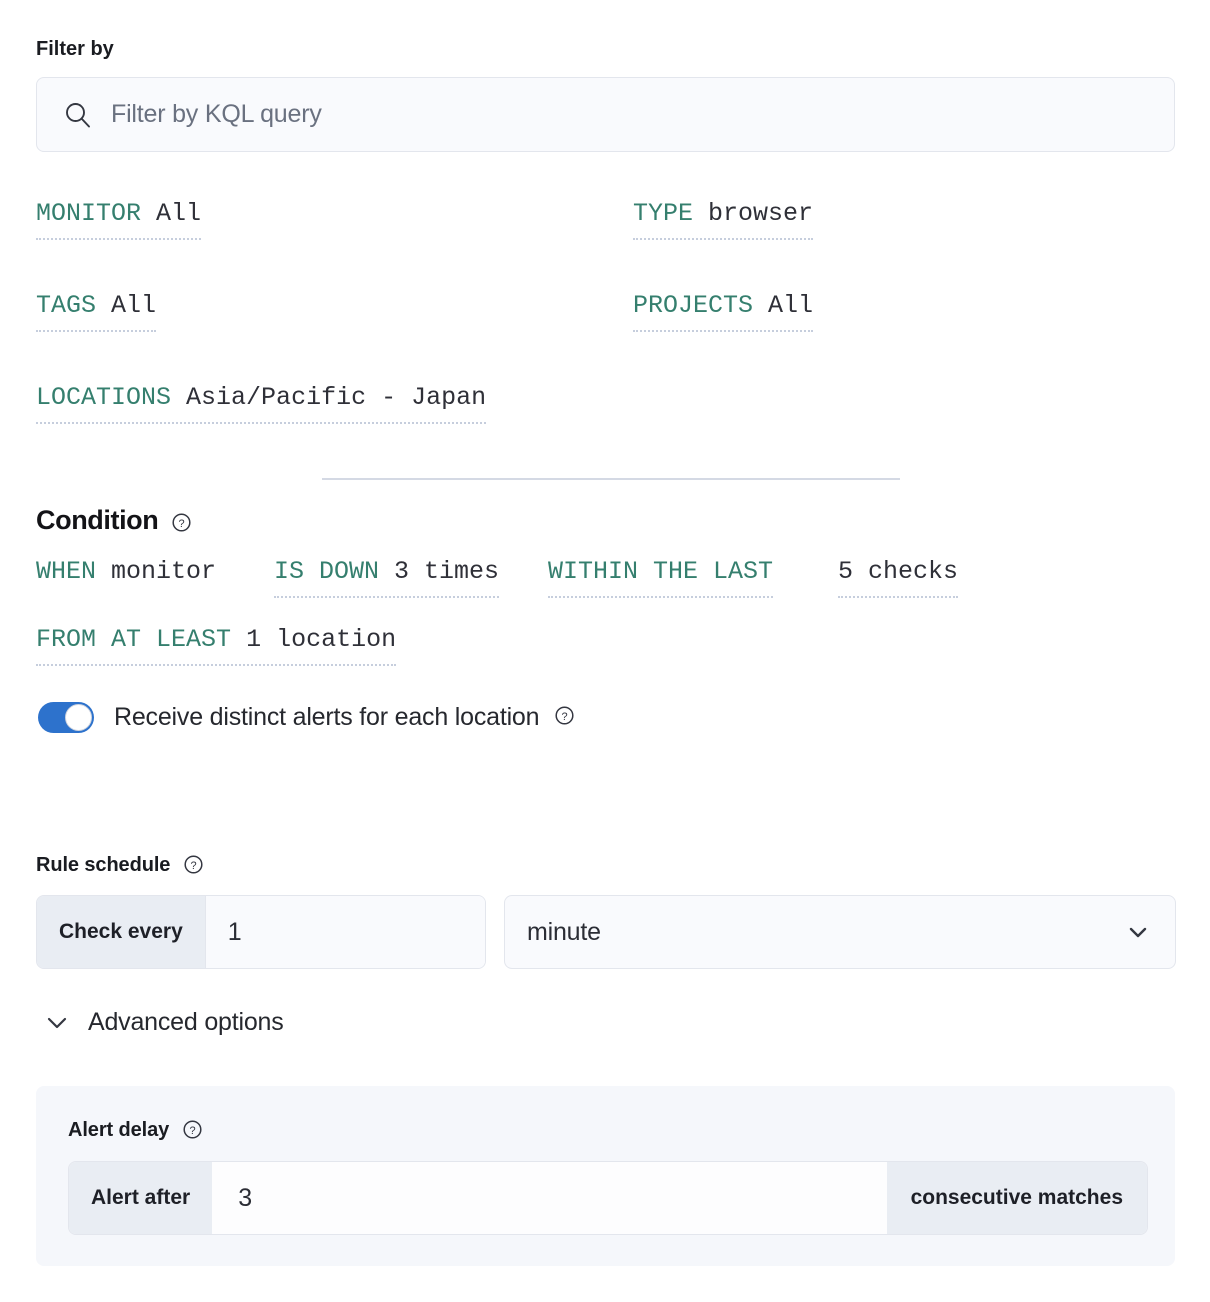  I want to click on condition-part-from-at-least: FROM AT LEAST 1 location, so click(216, 645).